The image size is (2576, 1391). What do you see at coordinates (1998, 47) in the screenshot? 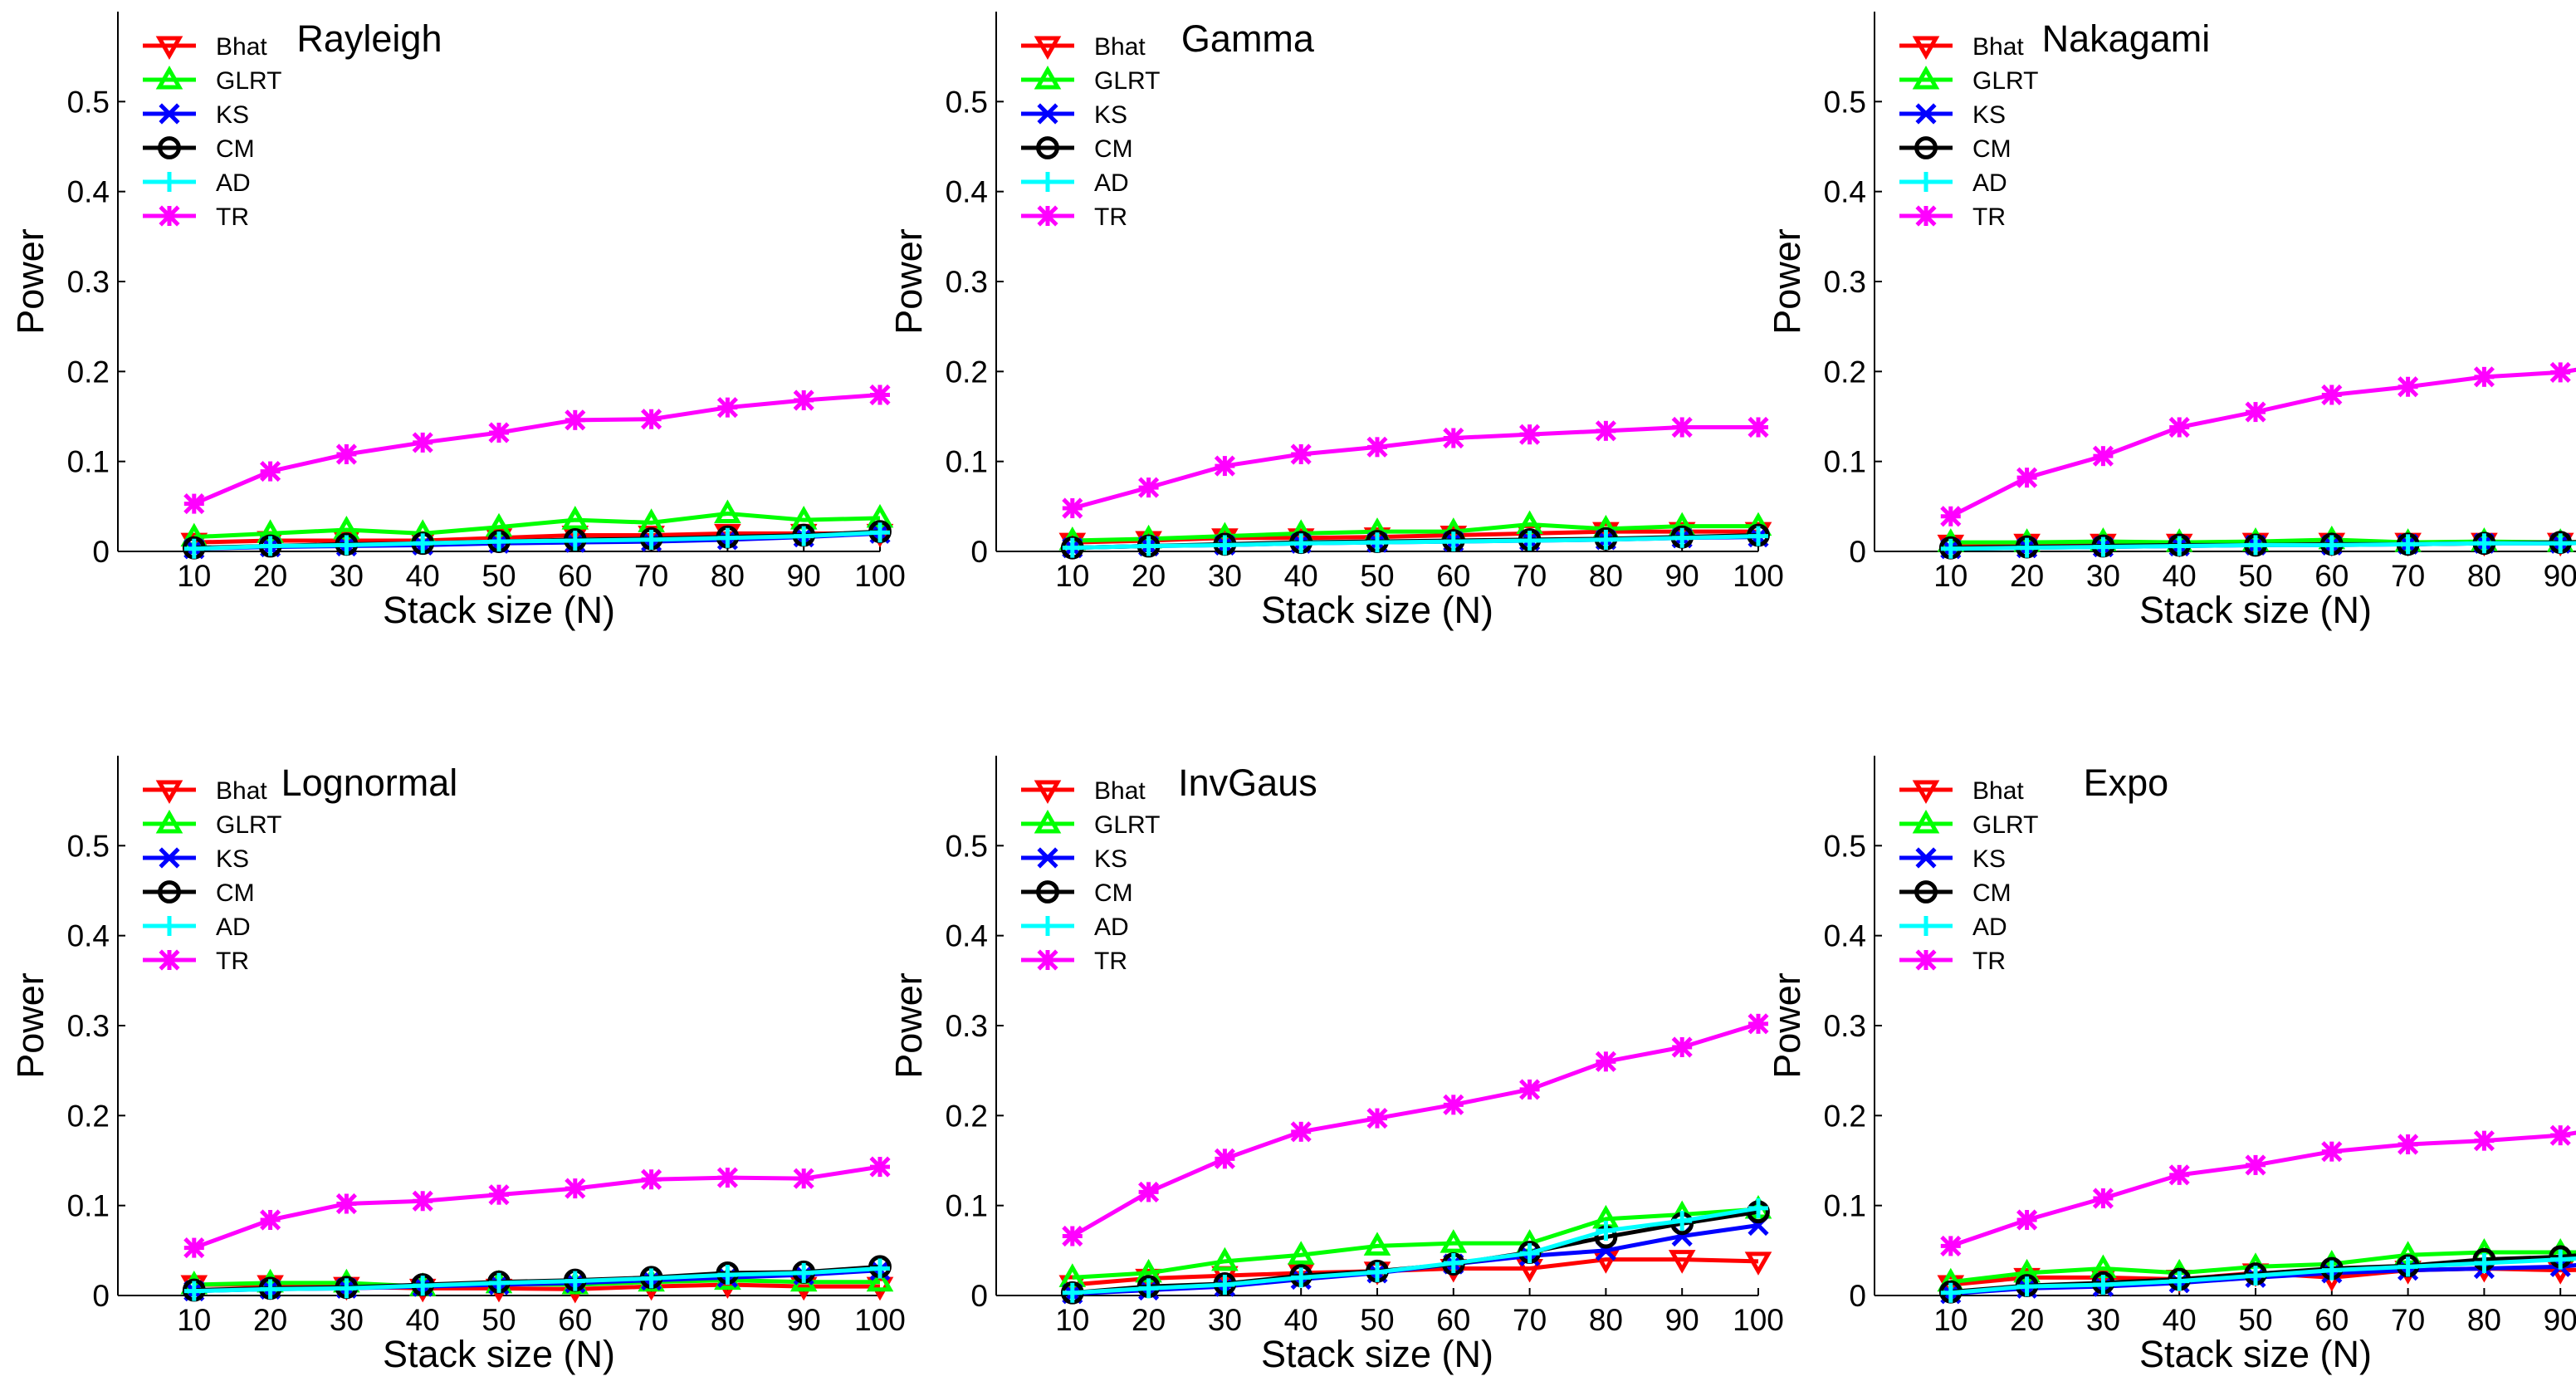
I see `legend-label-bhat: Bhat` at bounding box center [1998, 47].